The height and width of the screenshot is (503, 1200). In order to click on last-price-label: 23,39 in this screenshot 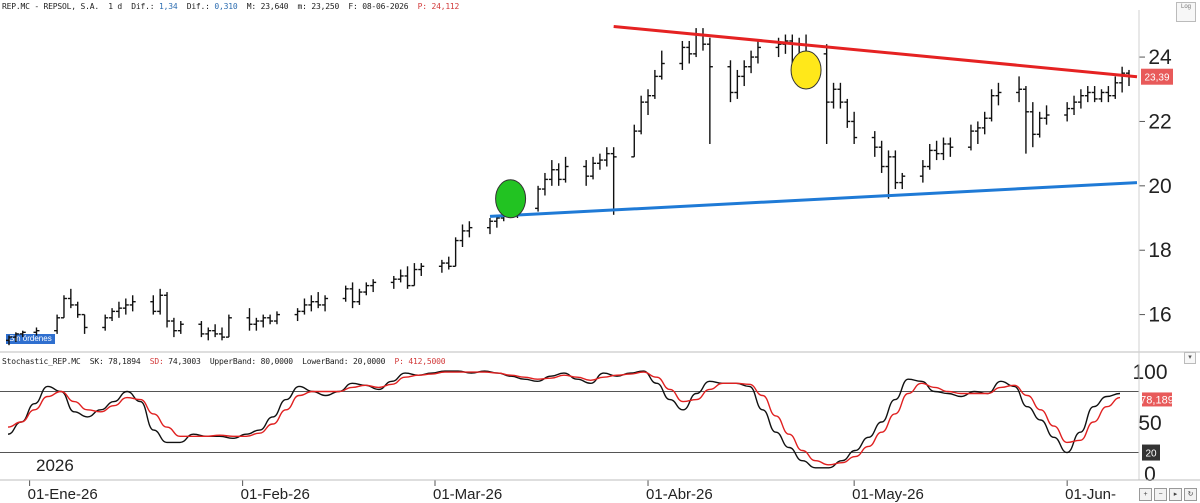, I will do `click(1156, 78)`.